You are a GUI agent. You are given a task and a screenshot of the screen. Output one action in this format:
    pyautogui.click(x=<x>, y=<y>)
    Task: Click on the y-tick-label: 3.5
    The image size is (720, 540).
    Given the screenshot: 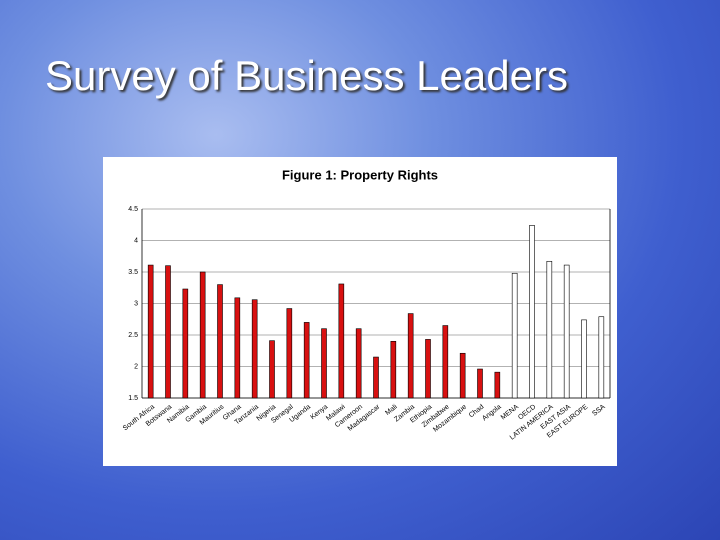 What is the action you would take?
    pyautogui.click(x=133, y=272)
    